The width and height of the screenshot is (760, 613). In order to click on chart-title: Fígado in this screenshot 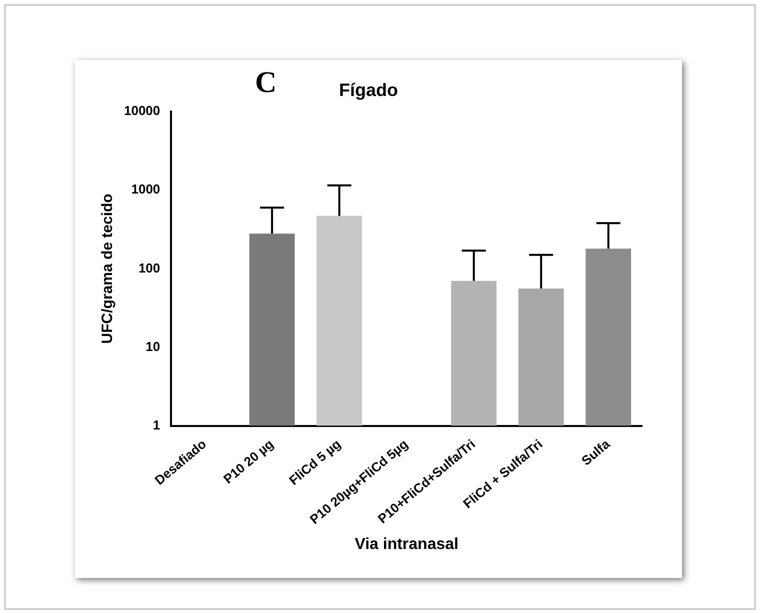, I will do `click(368, 90)`.